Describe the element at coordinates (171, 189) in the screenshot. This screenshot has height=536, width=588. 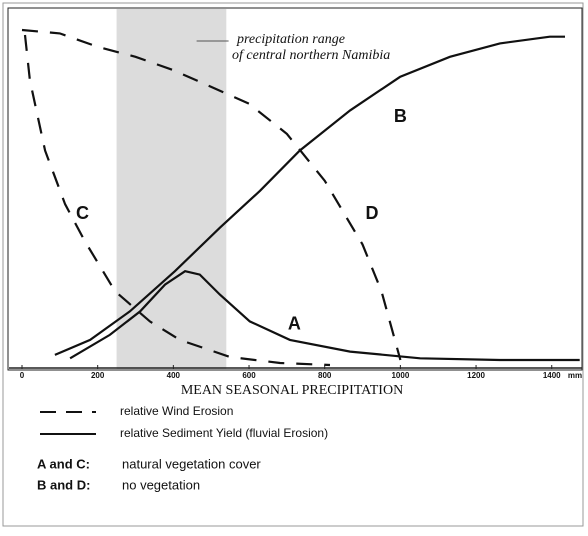
I see `shaded-range` at that location.